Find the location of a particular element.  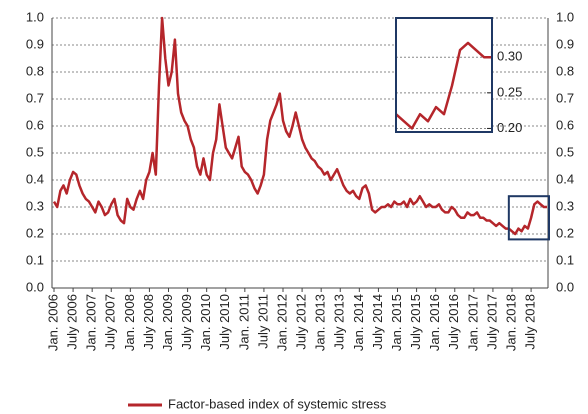

y-tick-label: 0.8 is located at coordinates (35, 70).